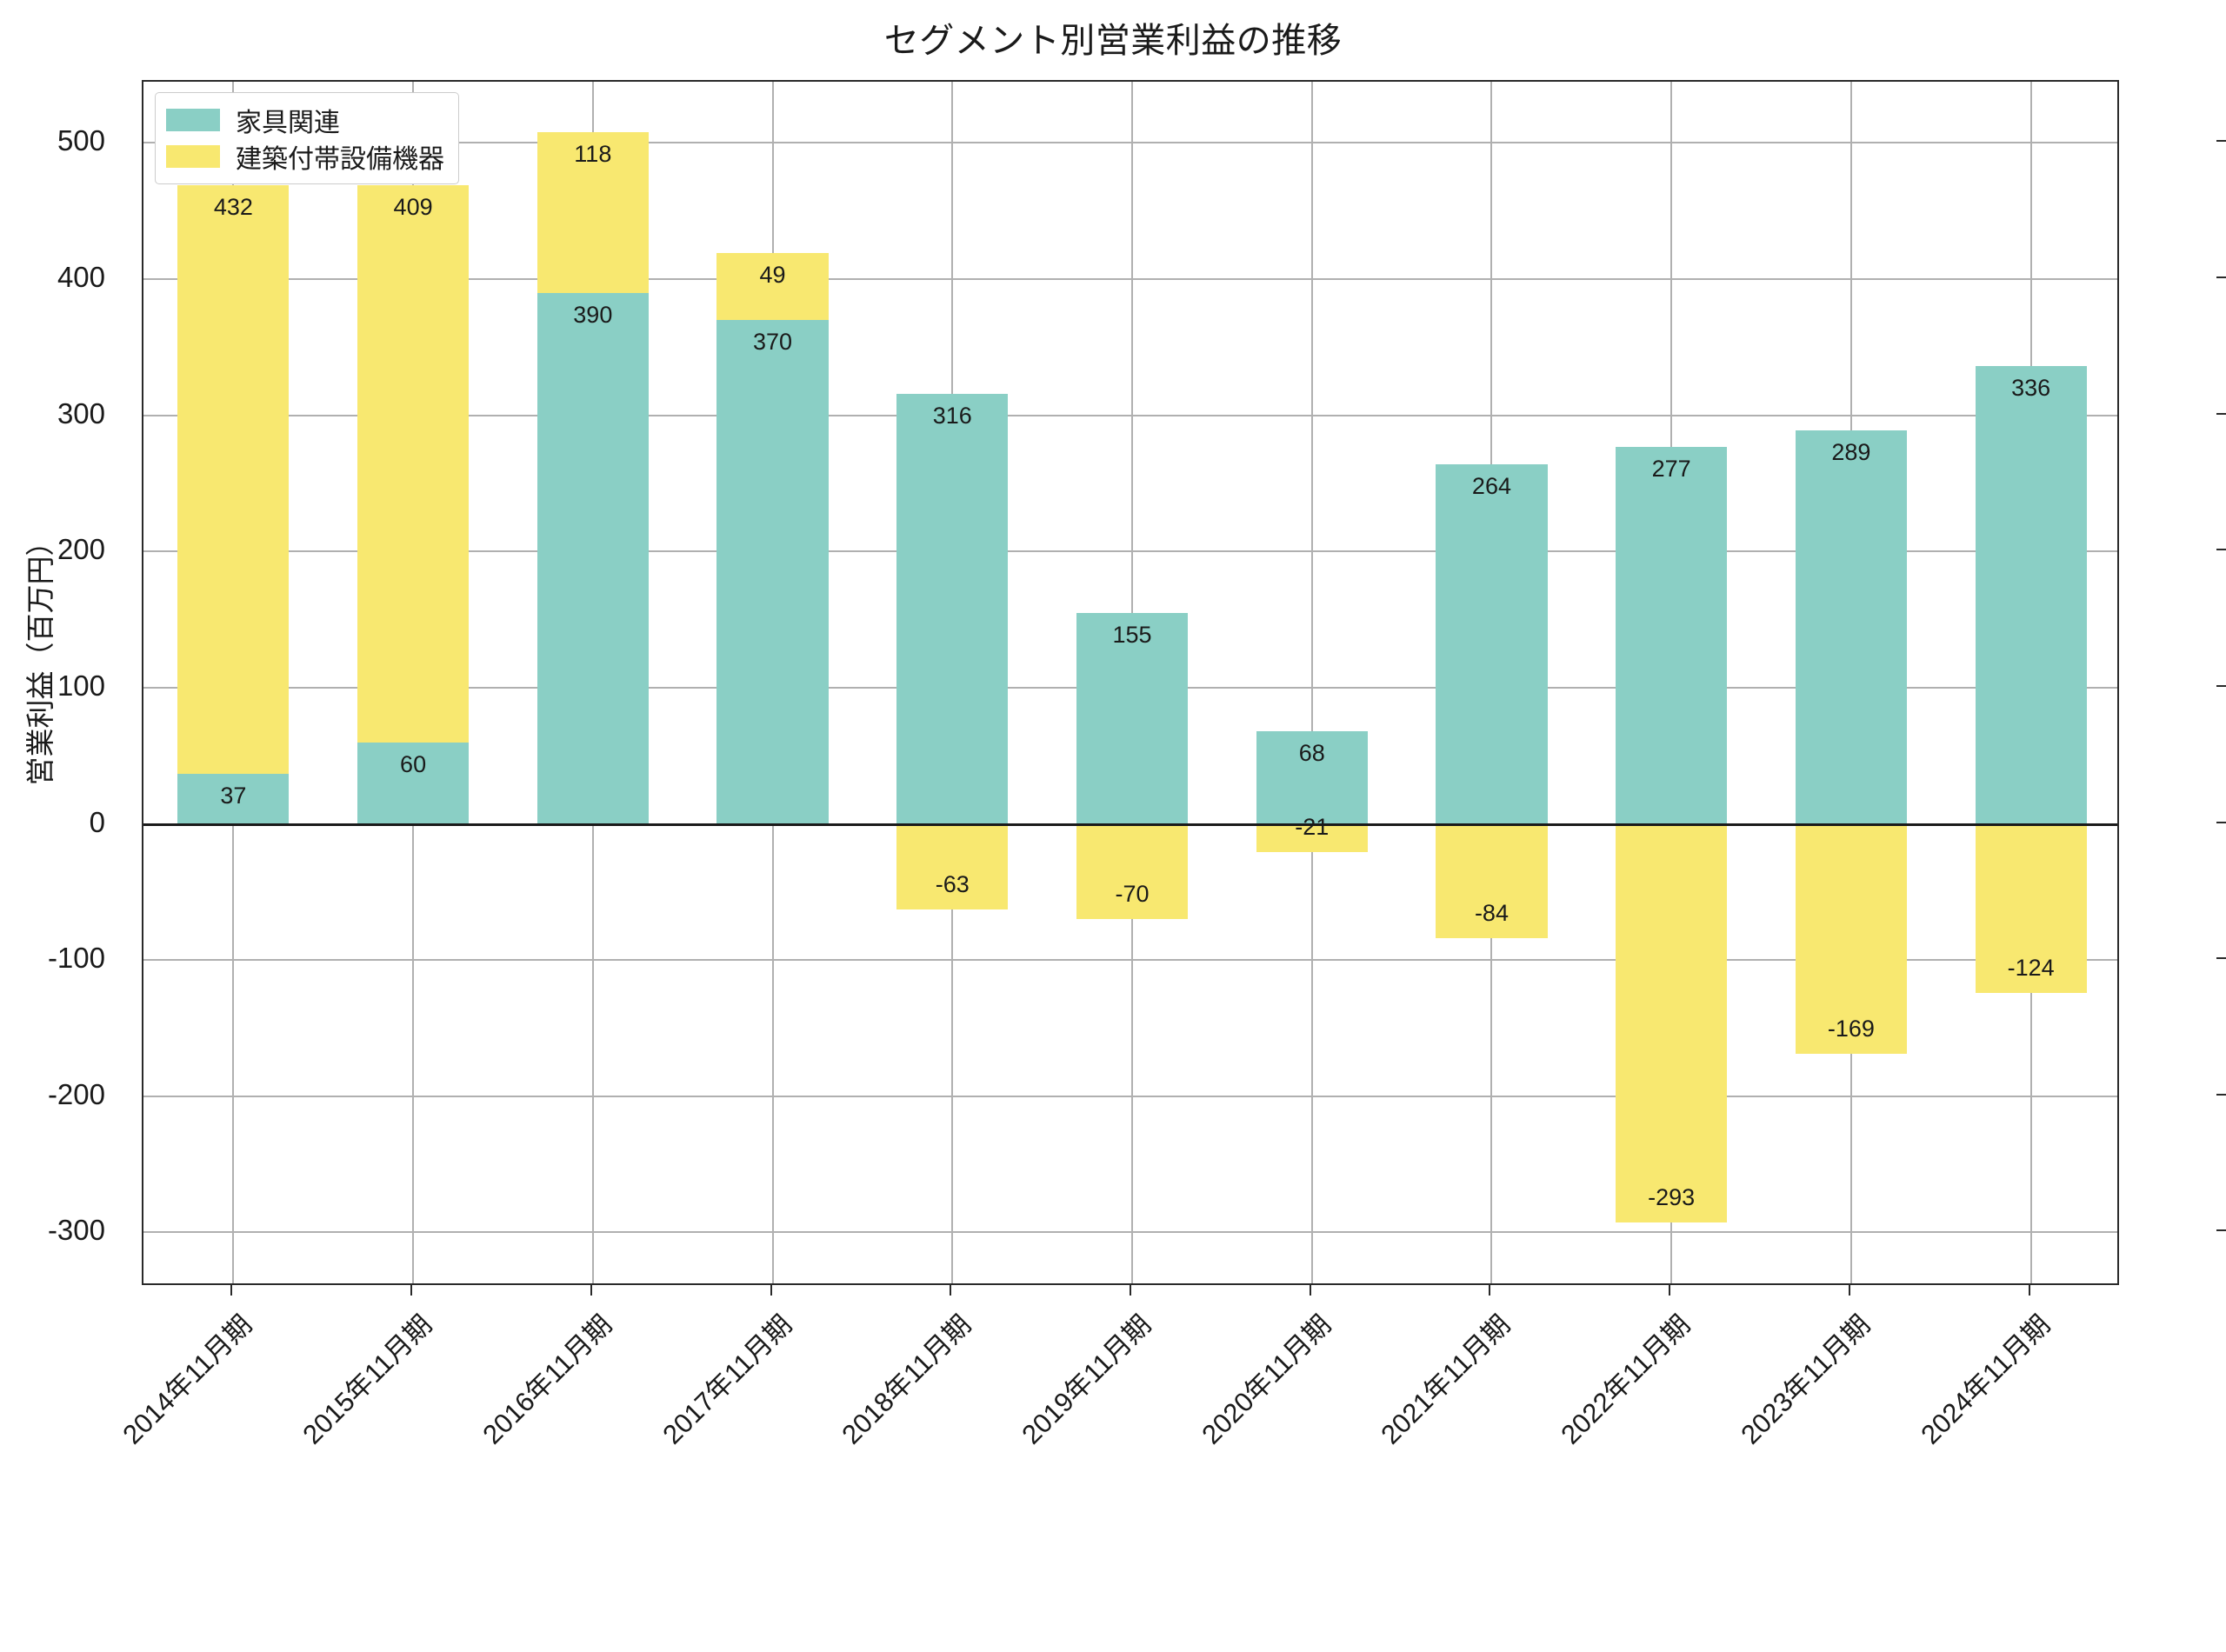 This screenshot has width=2226, height=1652. Describe the element at coordinates (76, 958) in the screenshot. I see `y-axis-tick-label: -100` at that location.